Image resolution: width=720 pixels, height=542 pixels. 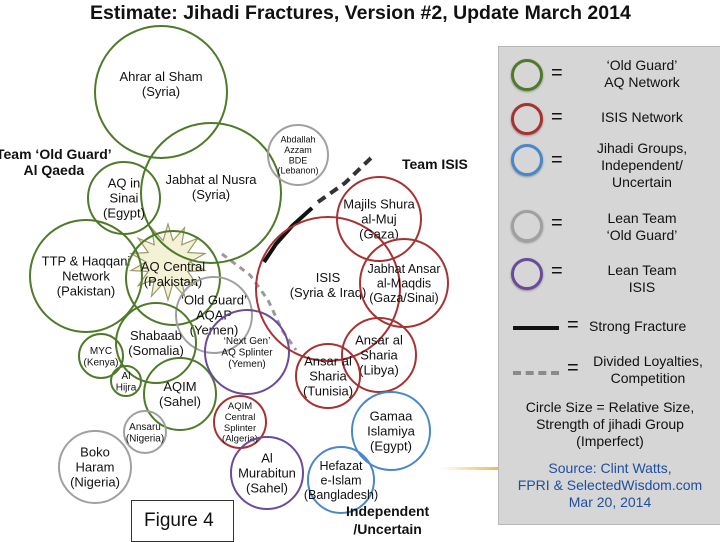 What do you see at coordinates (54, 170) in the screenshot?
I see `team-old-guard-line-2: Al Qaeda` at bounding box center [54, 170].